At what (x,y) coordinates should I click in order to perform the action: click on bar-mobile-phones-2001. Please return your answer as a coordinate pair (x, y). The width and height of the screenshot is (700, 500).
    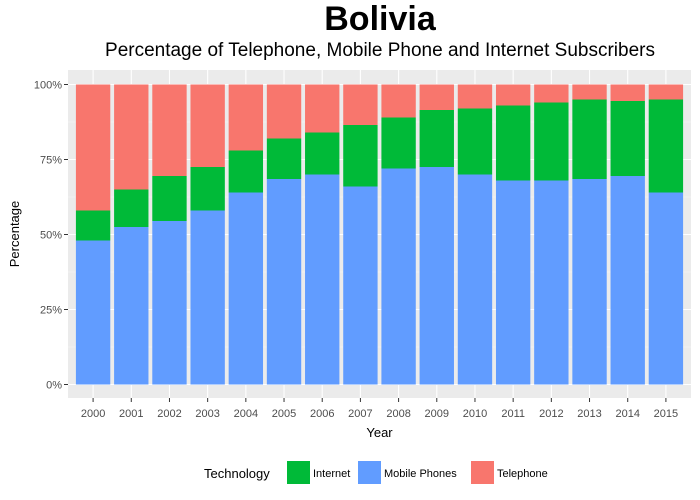
    Looking at the image, I should click on (131, 306).